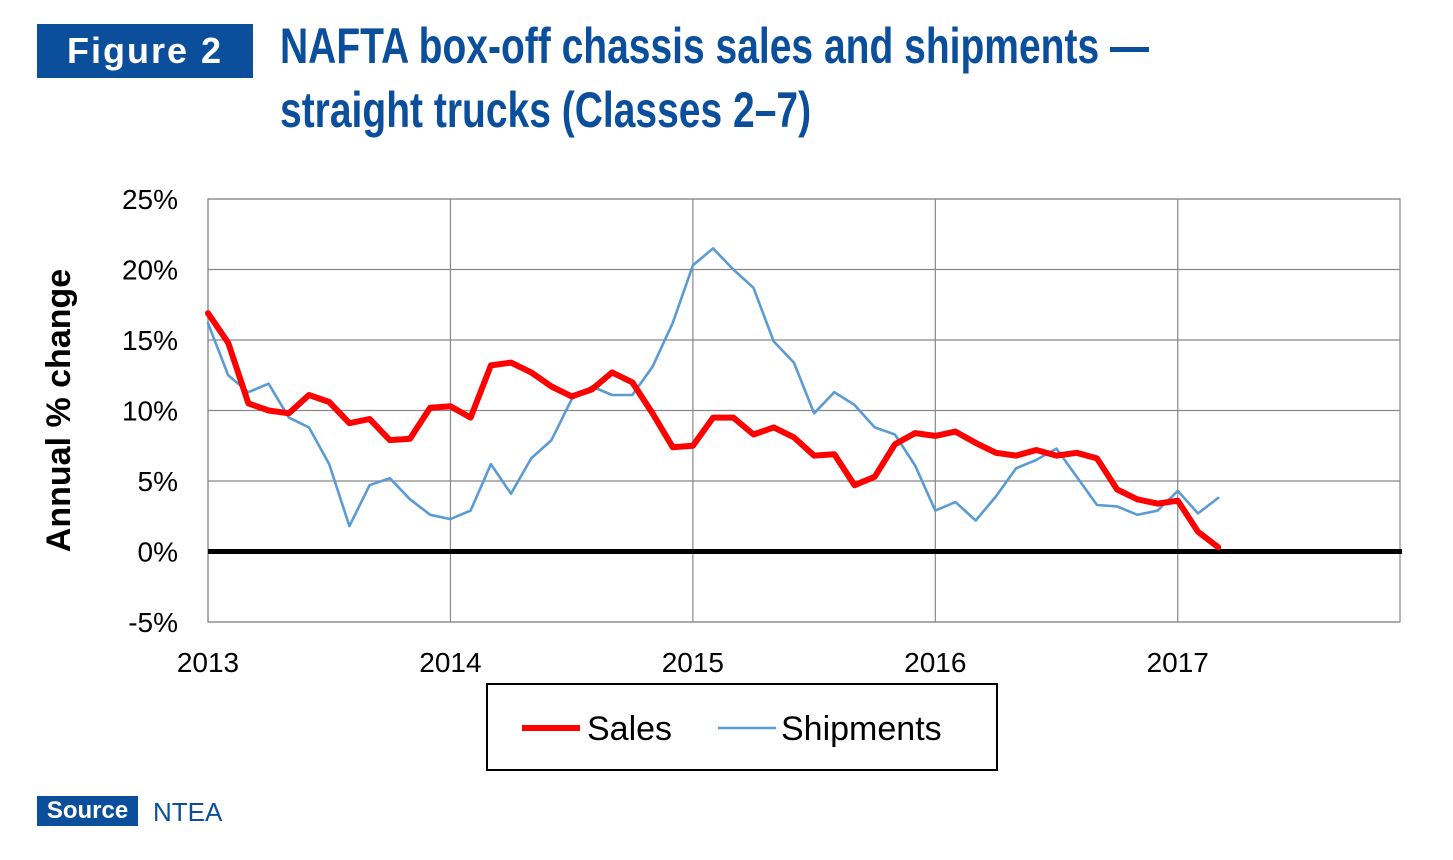 This screenshot has height=860, width=1453. I want to click on y-axis-ticks: 25% 20% 15% 10% 5% 0% -5%, so click(150, 411).